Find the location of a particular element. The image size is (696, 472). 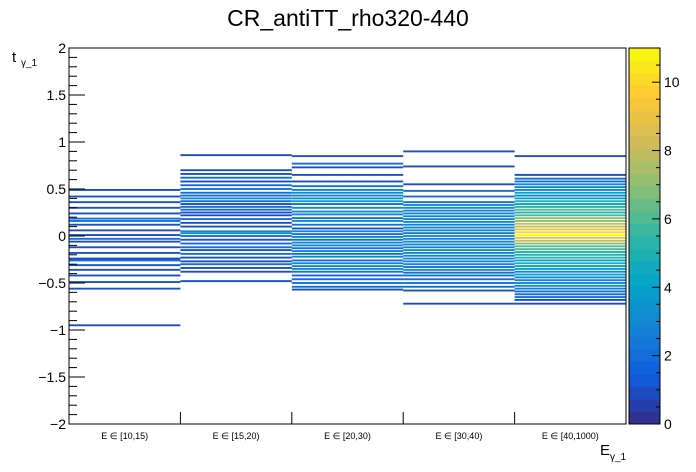

x-category-label: E ∈ [10,15) is located at coordinates (124, 436).